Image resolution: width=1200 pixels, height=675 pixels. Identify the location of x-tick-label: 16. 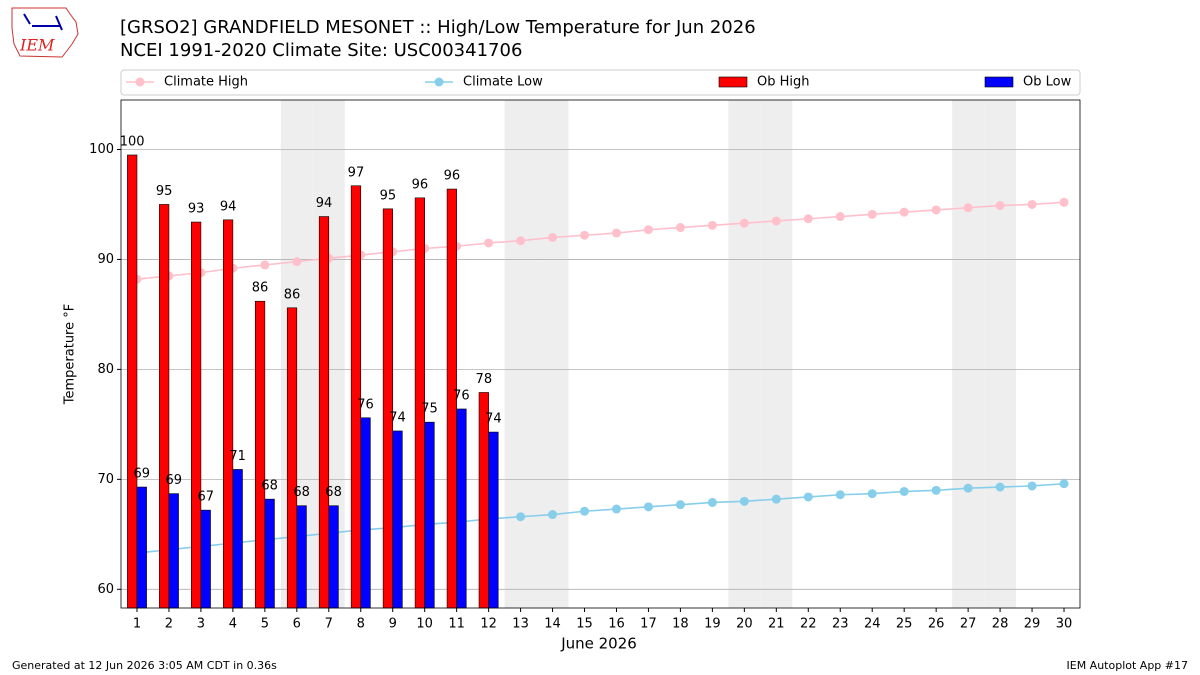
(616, 624).